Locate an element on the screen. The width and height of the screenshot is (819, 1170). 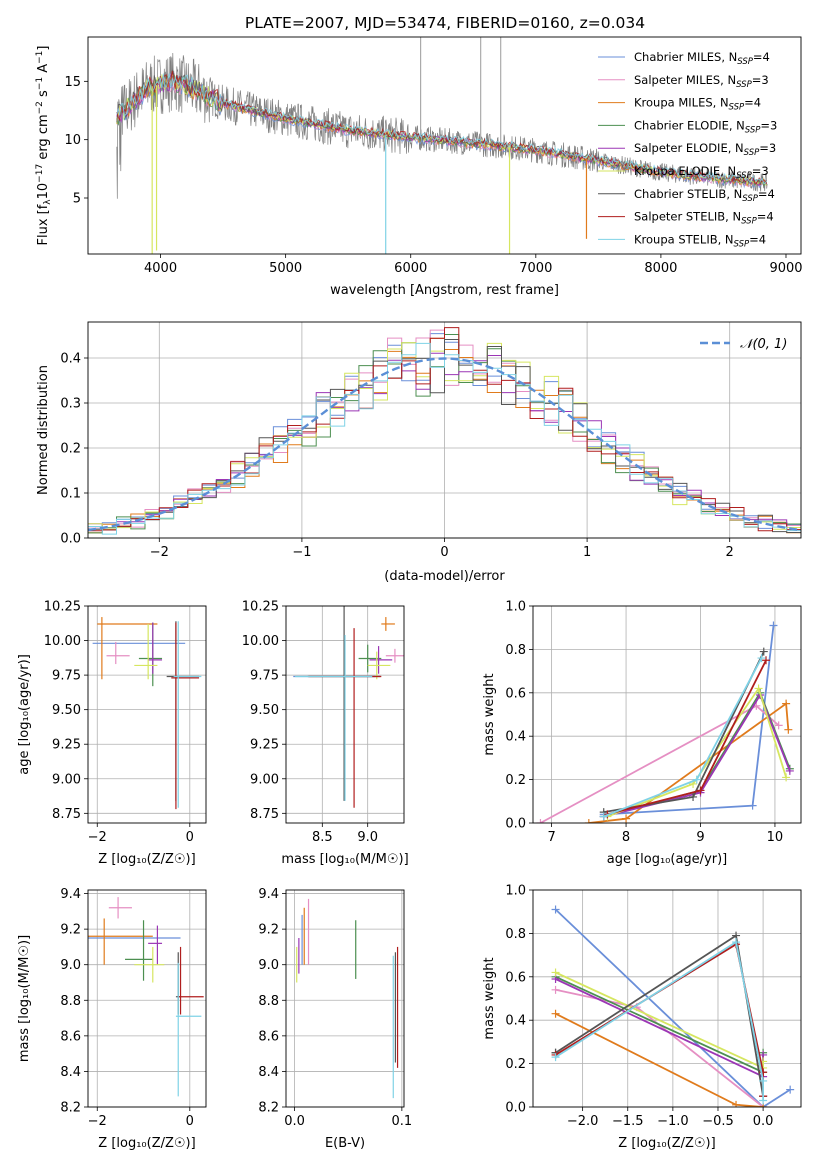
y-axis-label: Flux [fλ10−17 erg cm−2 s−1 A−1] is located at coordinates (44, 146).